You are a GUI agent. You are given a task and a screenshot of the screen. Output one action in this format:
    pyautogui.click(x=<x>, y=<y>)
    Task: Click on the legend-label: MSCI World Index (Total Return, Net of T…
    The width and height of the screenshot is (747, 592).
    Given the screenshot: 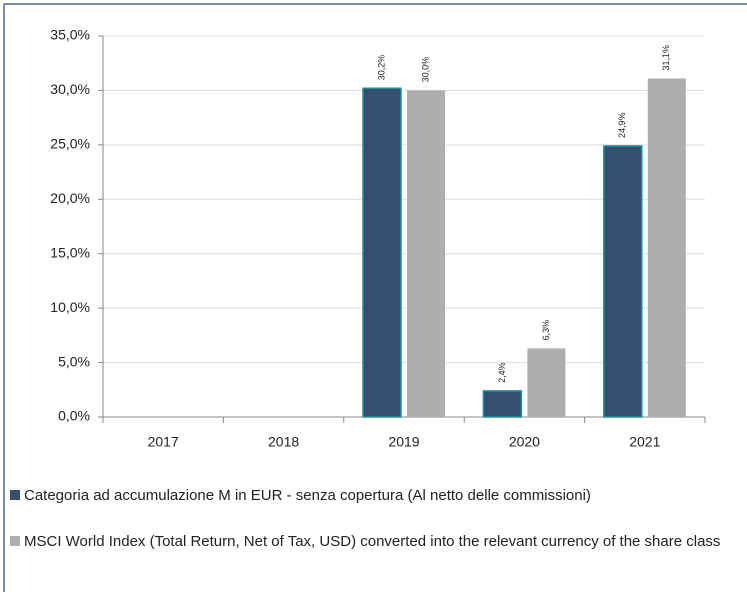 What is the action you would take?
    pyautogui.click(x=372, y=541)
    